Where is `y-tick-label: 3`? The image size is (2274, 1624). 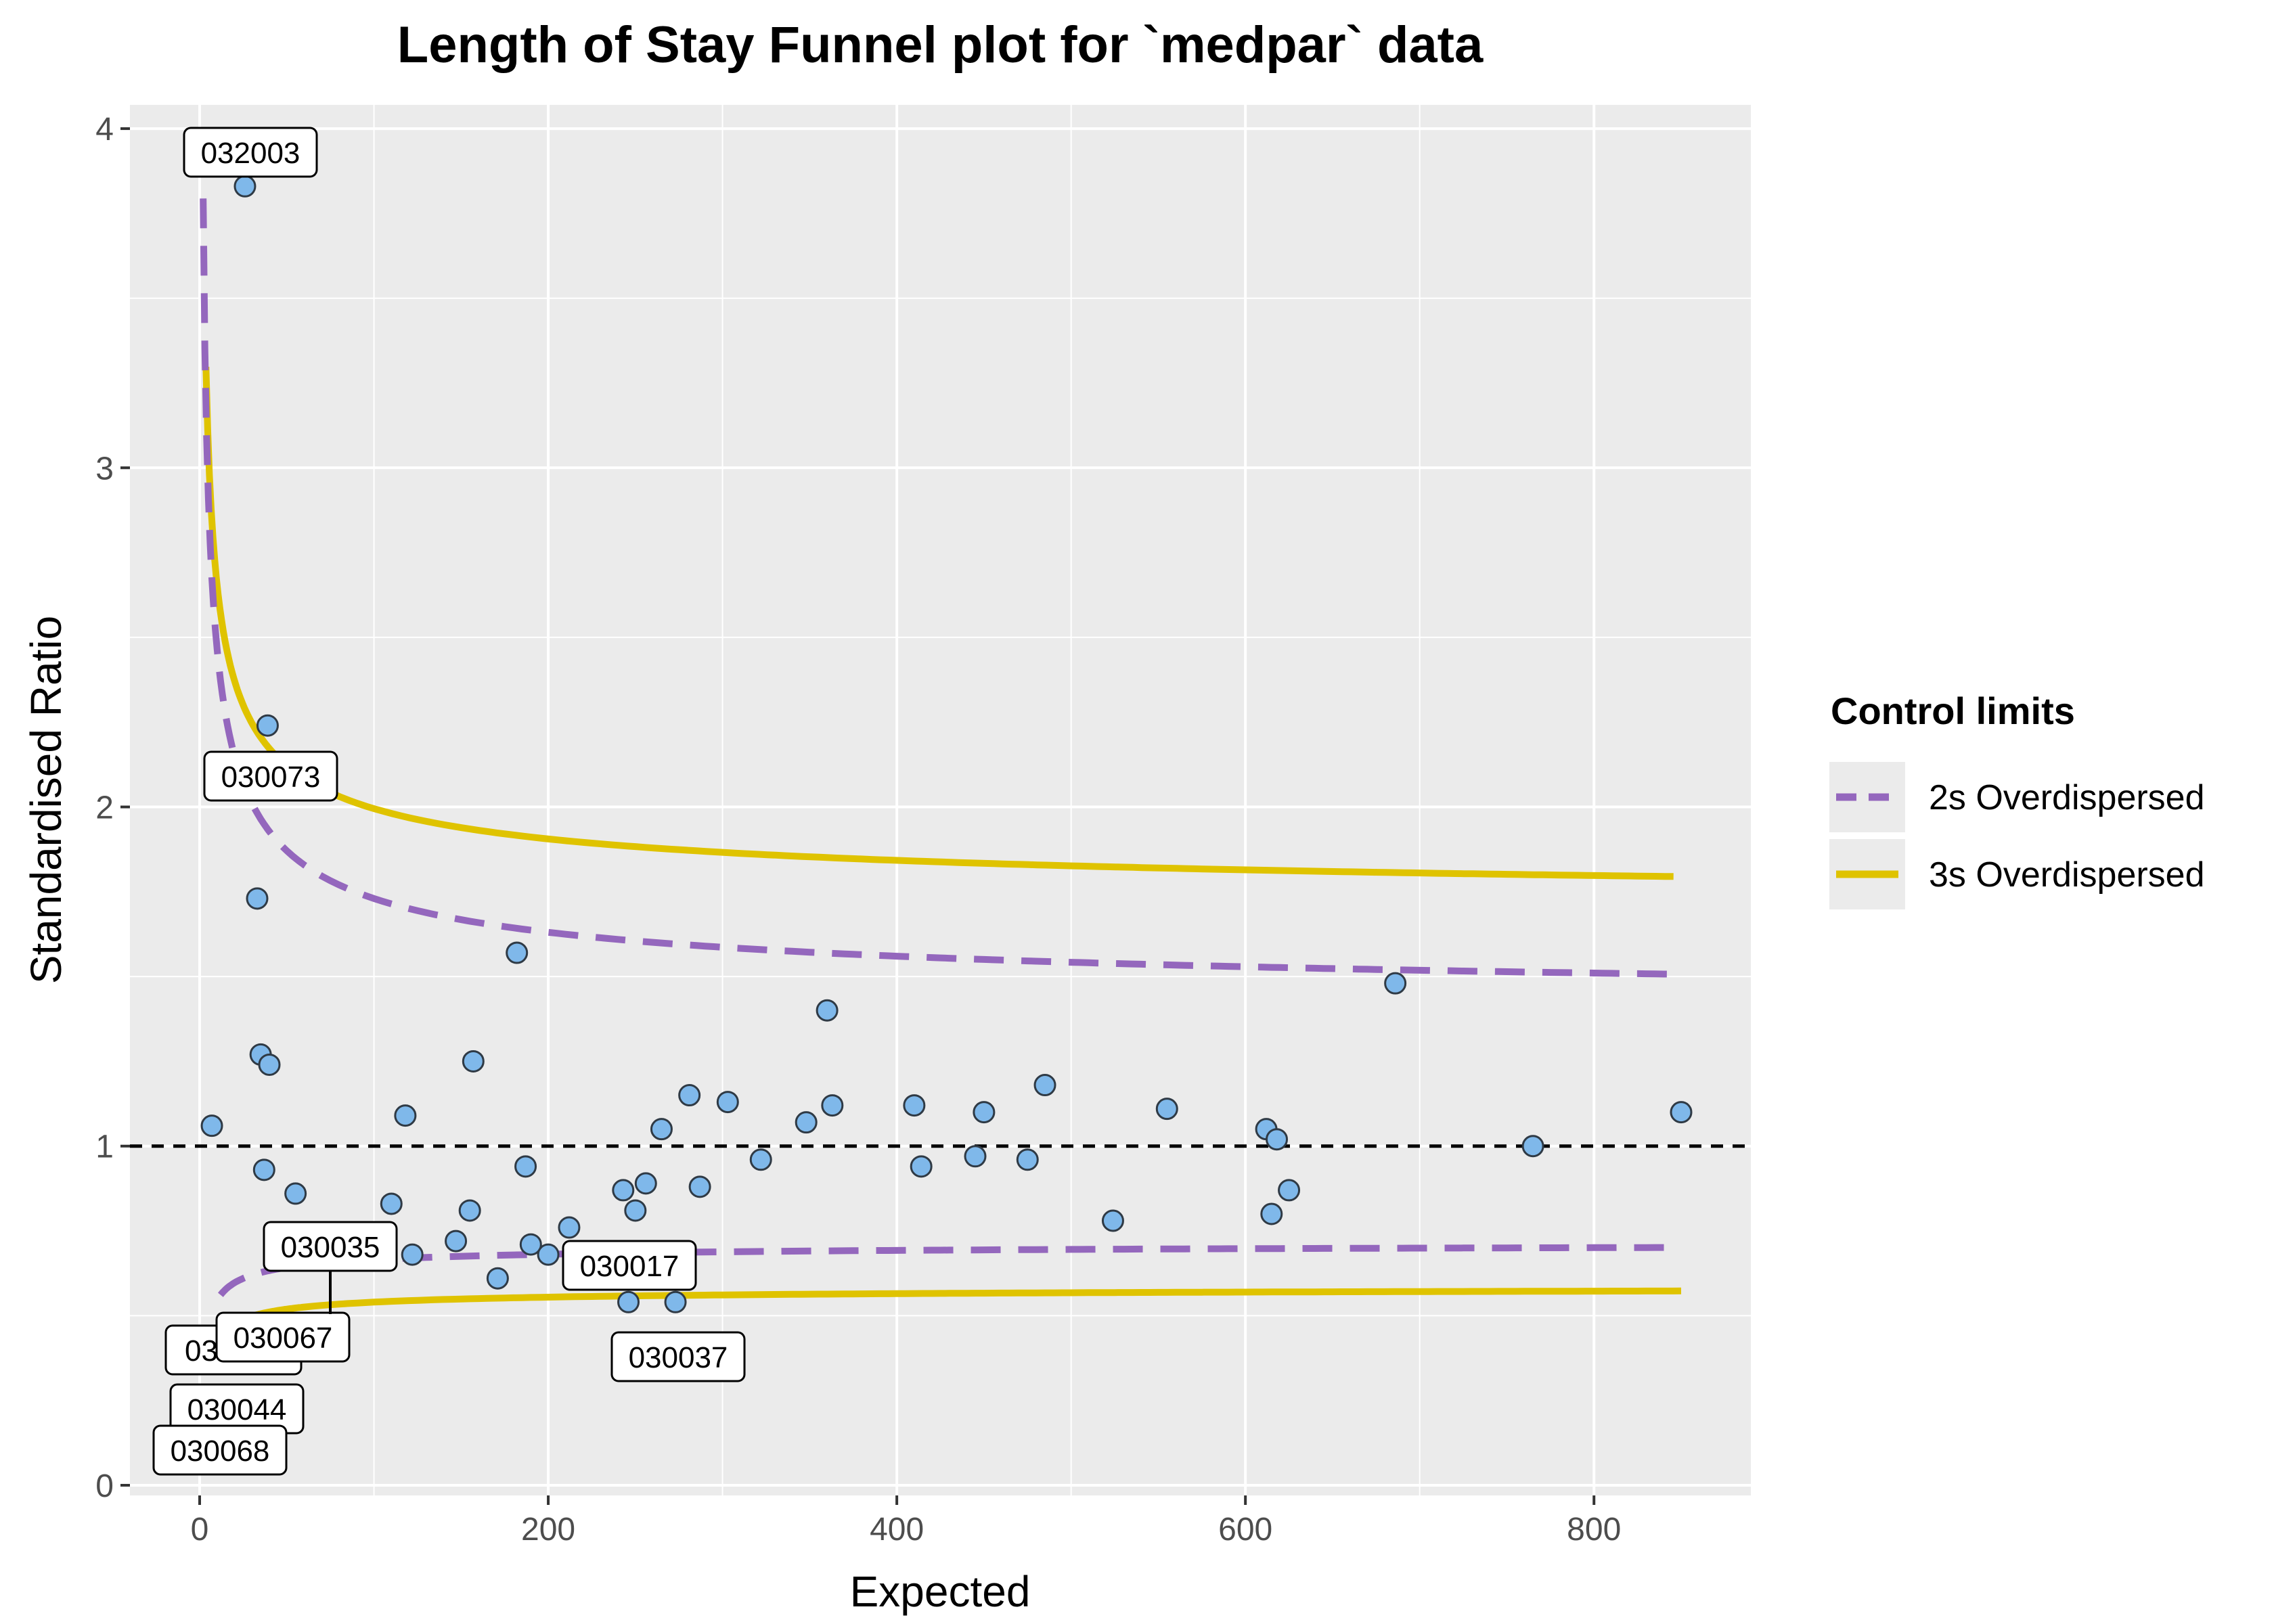 y-tick-label: 3 is located at coordinates (104, 469).